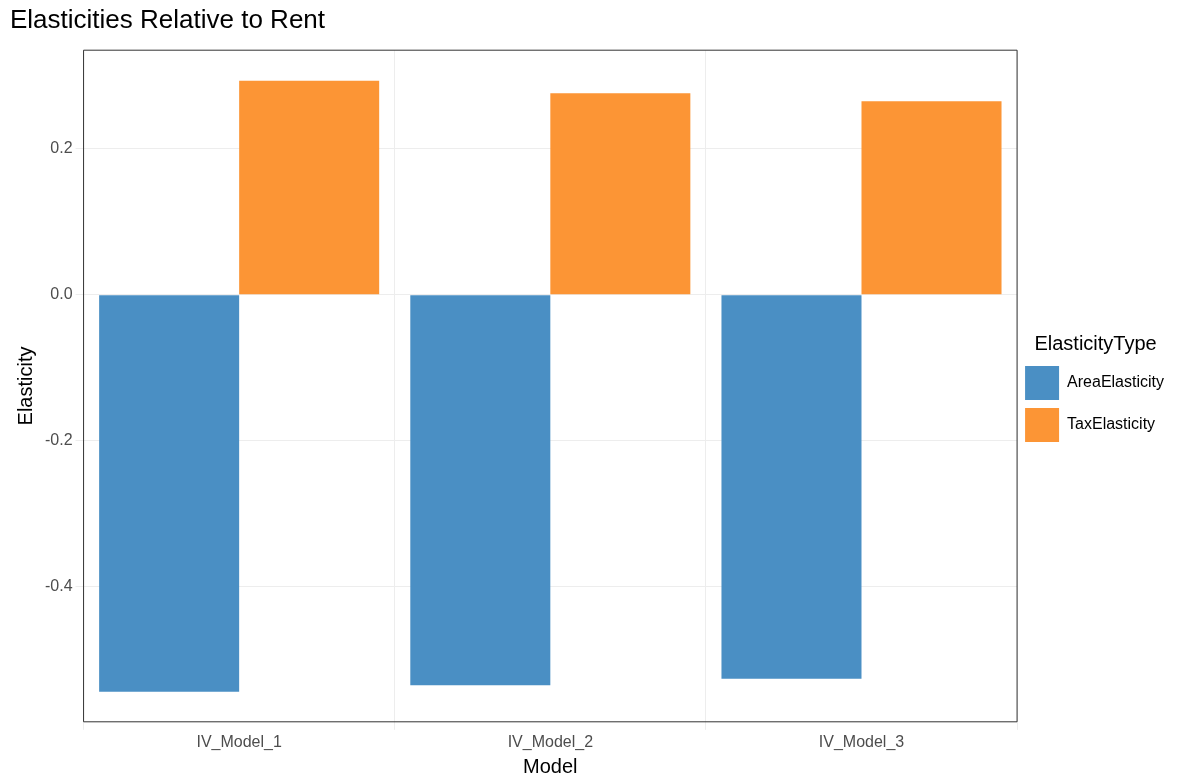  I want to click on x-tick-label: IV_Model_3, so click(861, 741).